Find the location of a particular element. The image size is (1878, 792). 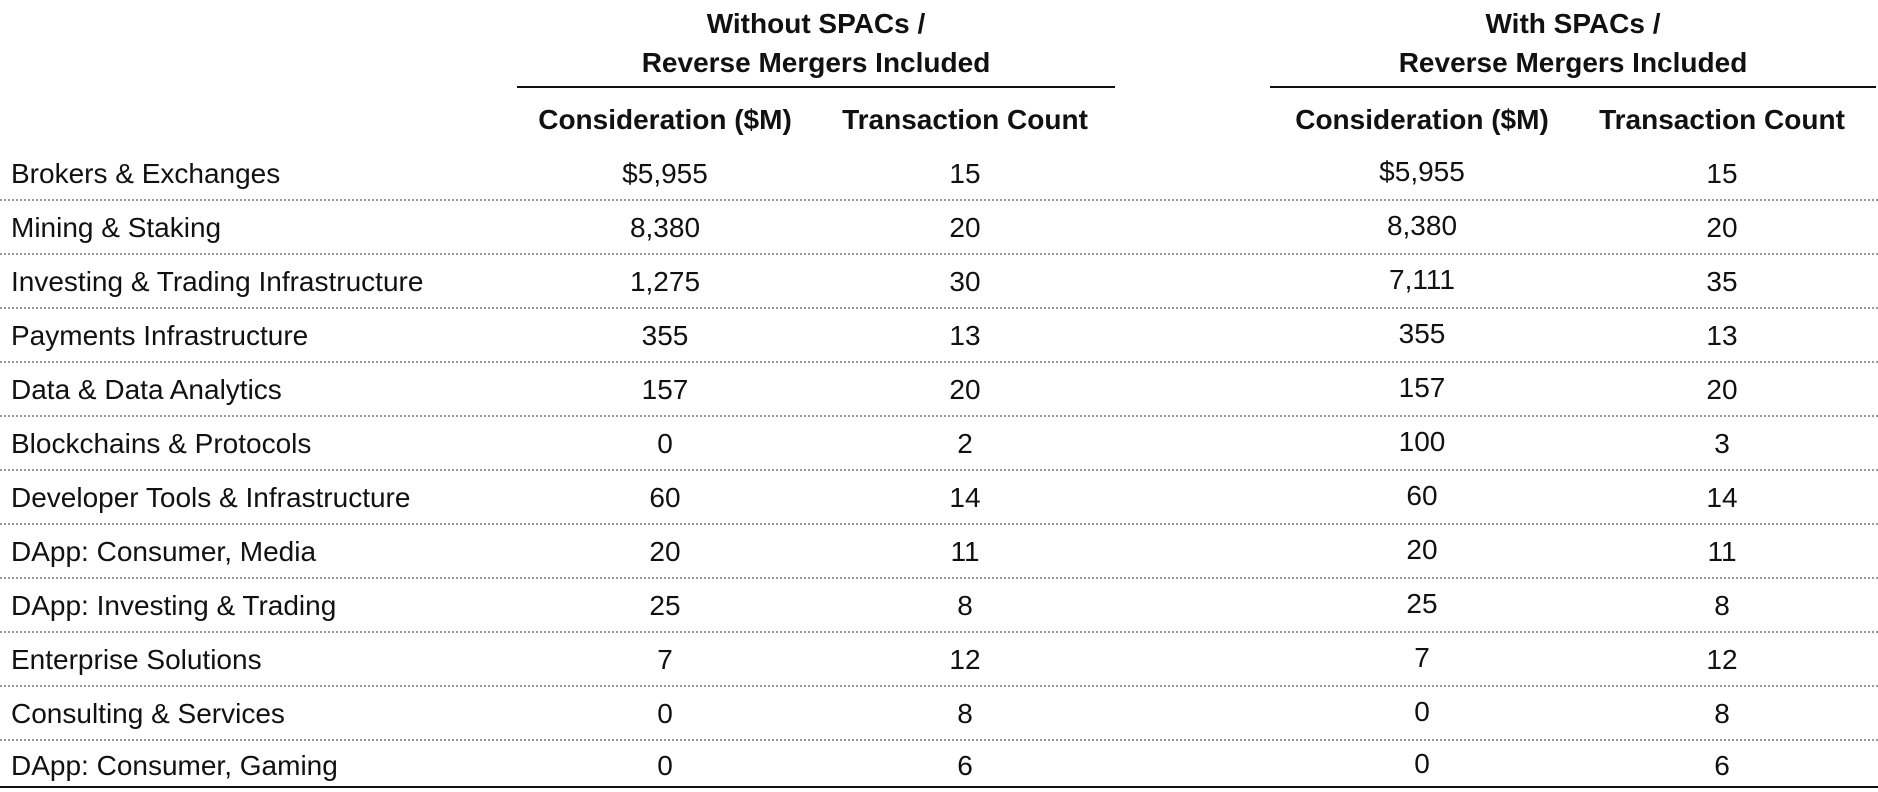

table-row: Brokers & Exchanges $5,955 15 $5,955 15 is located at coordinates (939, 174).